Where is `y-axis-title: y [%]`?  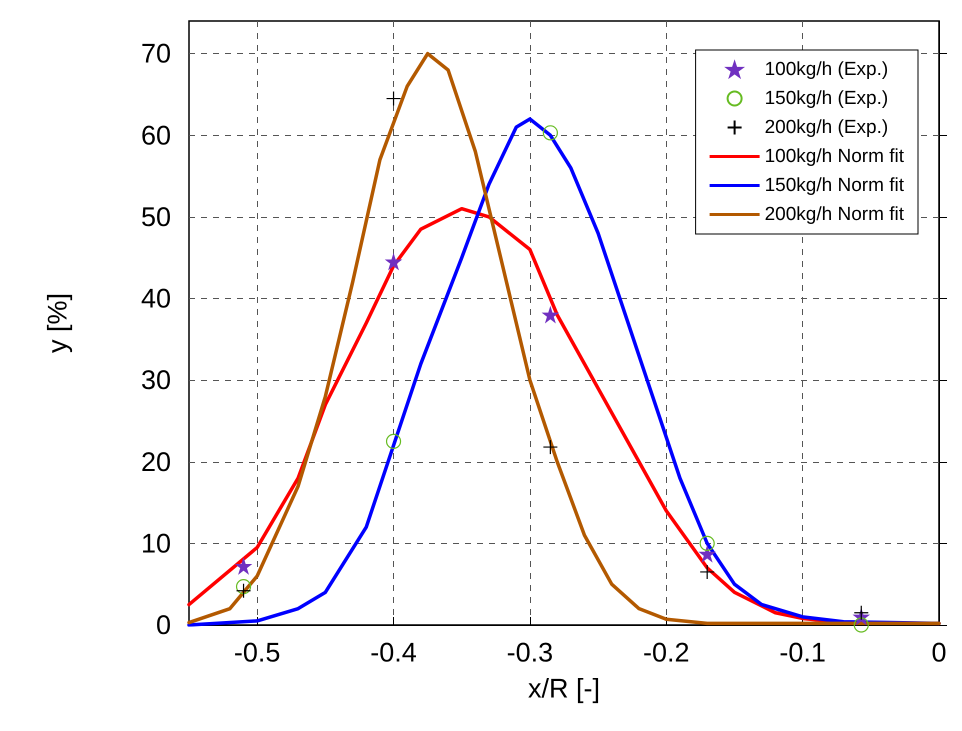 y-axis-title: y [%] is located at coordinates (57, 323).